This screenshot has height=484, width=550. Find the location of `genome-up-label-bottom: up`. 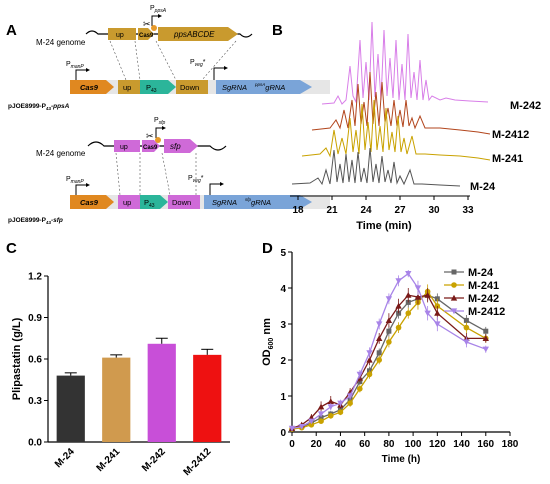

genome-up-label-bottom: up is located at coordinates (124, 147).